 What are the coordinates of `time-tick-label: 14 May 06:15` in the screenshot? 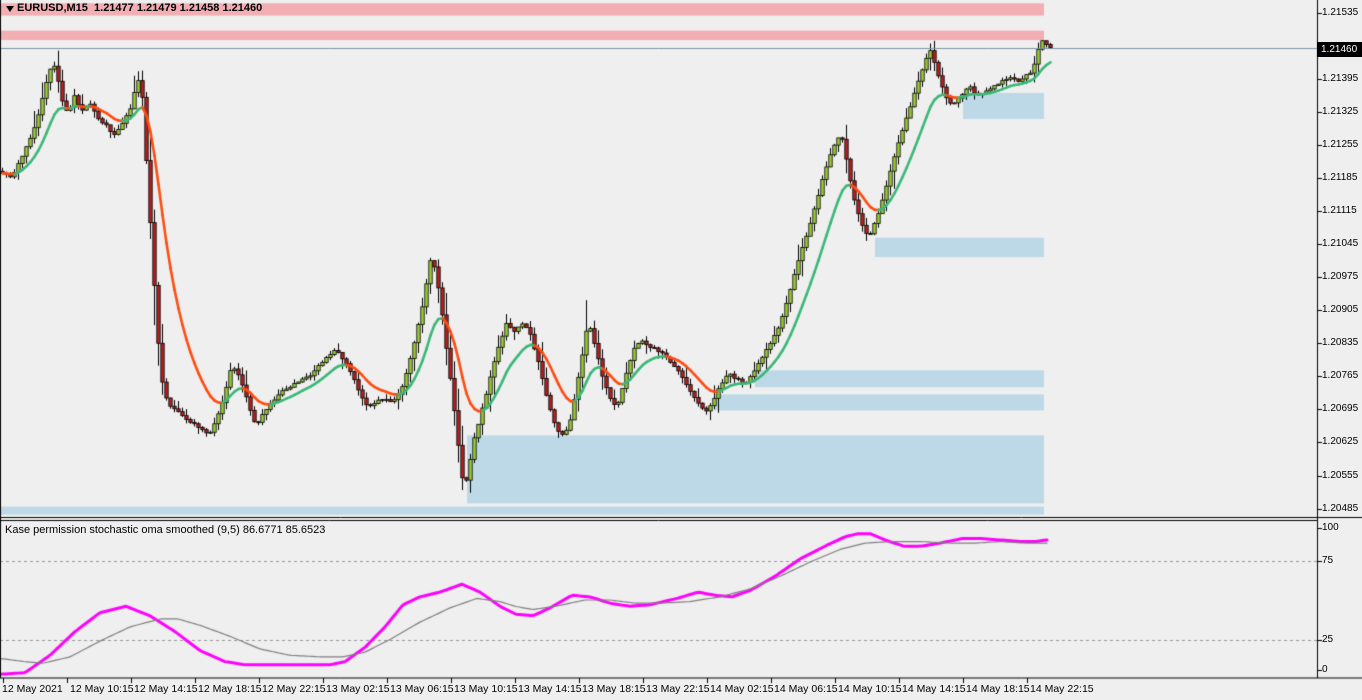 It's located at (806, 689).